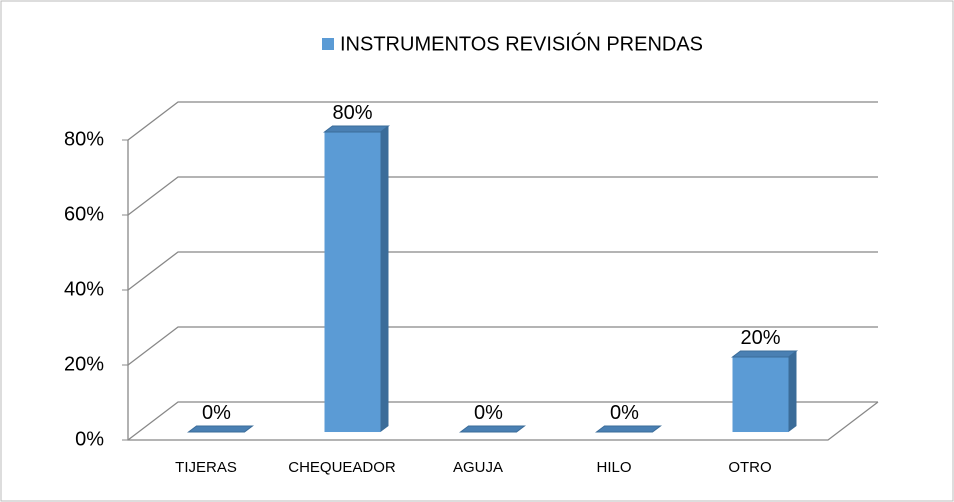 The width and height of the screenshot is (954, 502). Describe the element at coordinates (760, 338) in the screenshot. I see `data-label: 20%` at that location.